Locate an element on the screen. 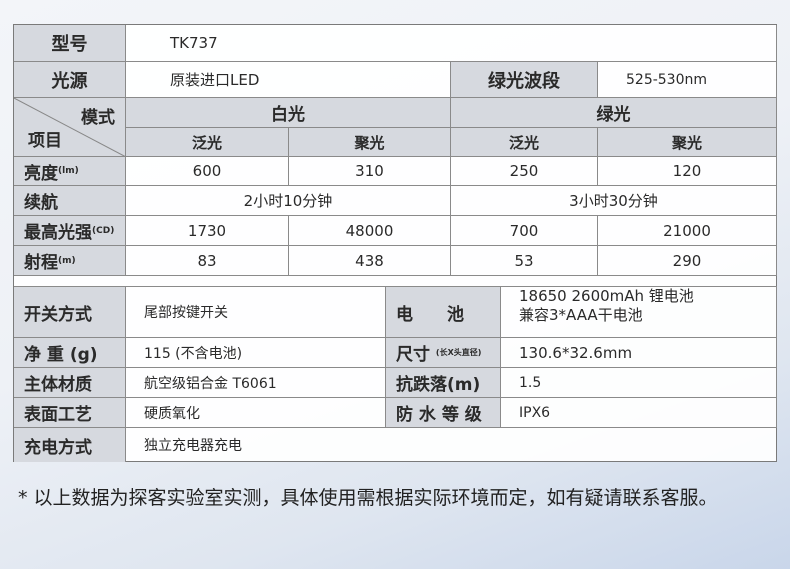  battery-value: 18650 2600mAh 锂电池 兼容3*AAA干电池 is located at coordinates (639, 312).